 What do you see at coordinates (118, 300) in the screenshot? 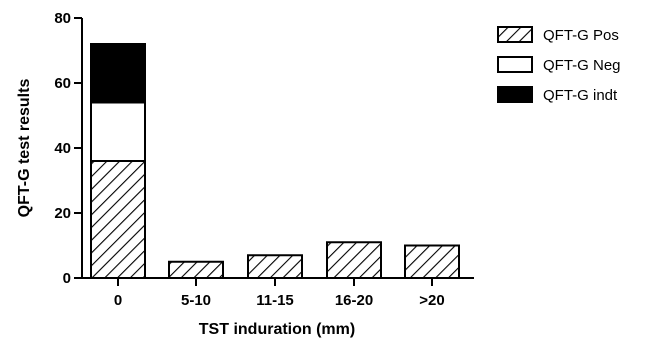
I see `x-tick-label: 0` at bounding box center [118, 300].